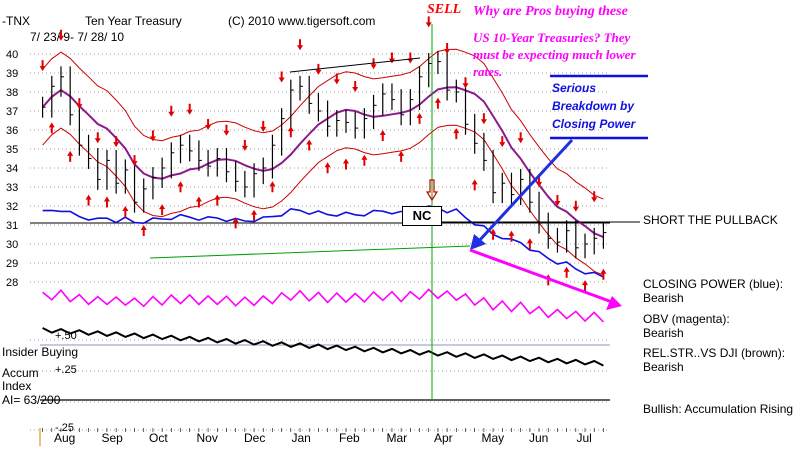 The width and height of the screenshot is (800, 450). I want to click on relstr-title: REL.STR..VS DJI (brown):, so click(714, 353).